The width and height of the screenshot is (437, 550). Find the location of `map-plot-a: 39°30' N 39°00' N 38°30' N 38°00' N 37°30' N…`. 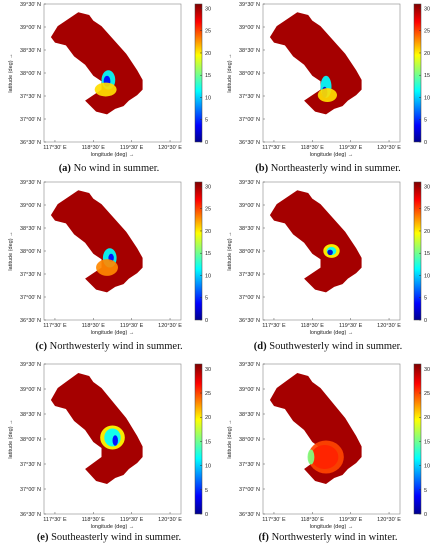

map-plot-a: 39°30' N 39°00' N 38°30' N 38°00' N 37°30' N… is located at coordinates (109, 80).